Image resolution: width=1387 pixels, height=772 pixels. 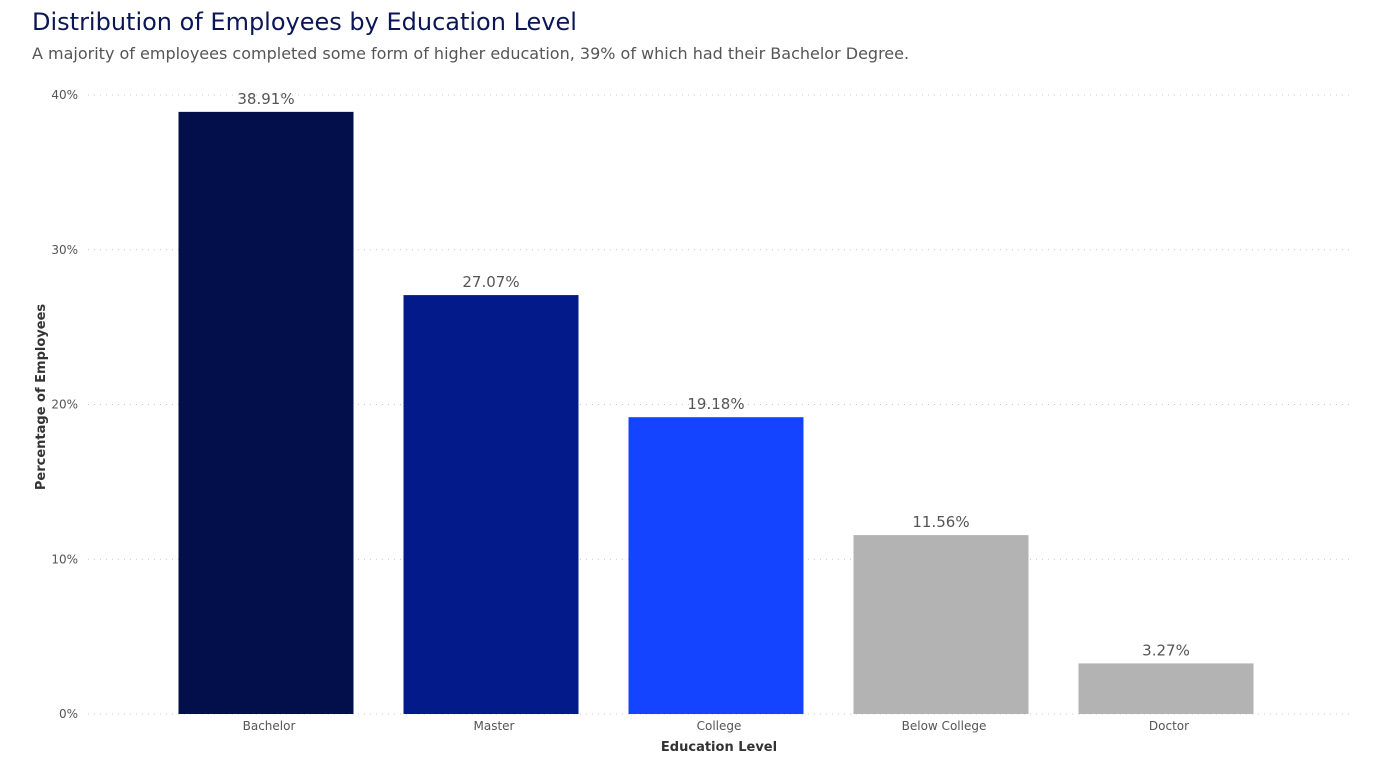 I want to click on x-tick-label: Doctor, so click(x=1169, y=726).